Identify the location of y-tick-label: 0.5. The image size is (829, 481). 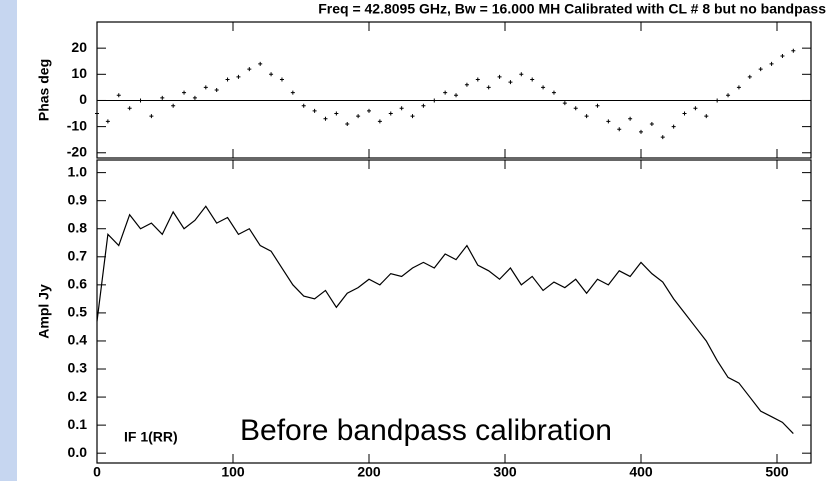
(78, 312).